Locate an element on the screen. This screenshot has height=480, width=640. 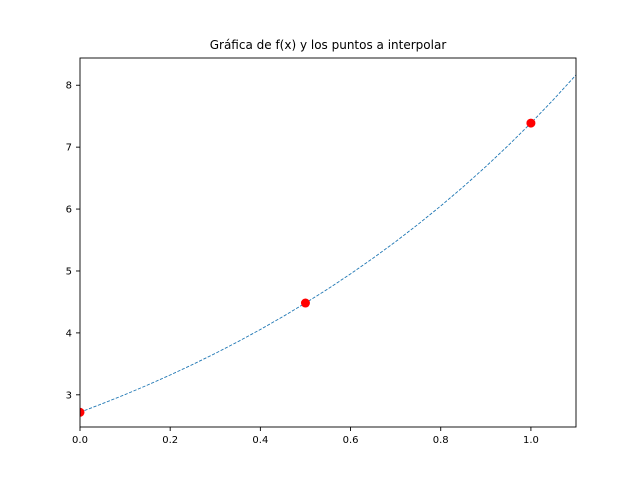
y-tick-label: 4 is located at coordinates (69, 333).